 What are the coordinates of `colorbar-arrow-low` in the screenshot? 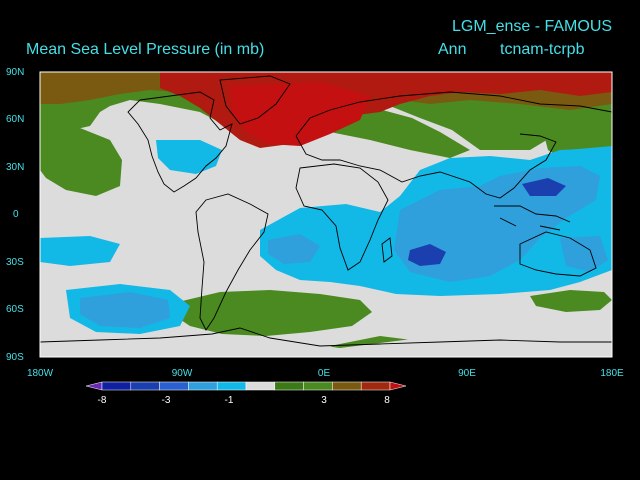 It's located at (94, 386).